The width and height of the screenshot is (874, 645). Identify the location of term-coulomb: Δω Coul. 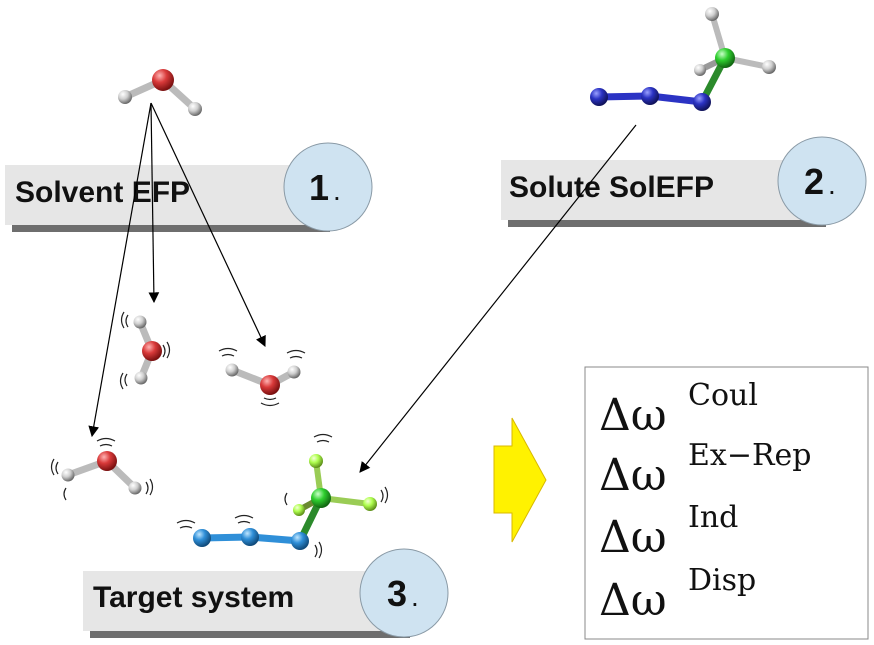
(678, 409).